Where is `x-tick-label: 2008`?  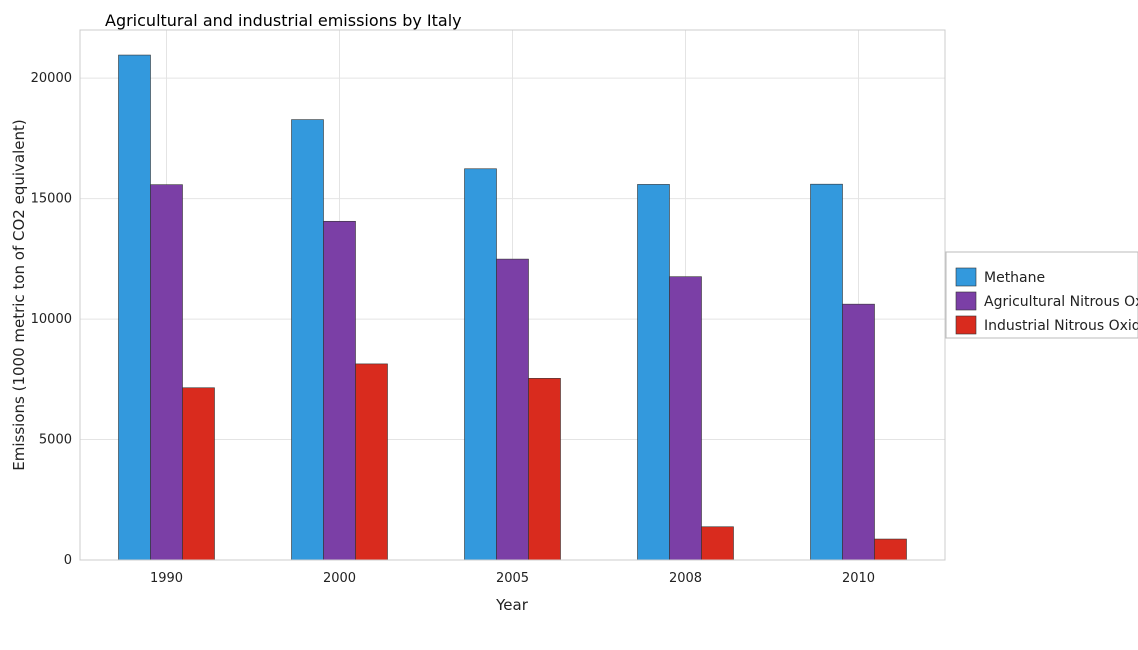
x-tick-label: 2008 is located at coordinates (685, 578).